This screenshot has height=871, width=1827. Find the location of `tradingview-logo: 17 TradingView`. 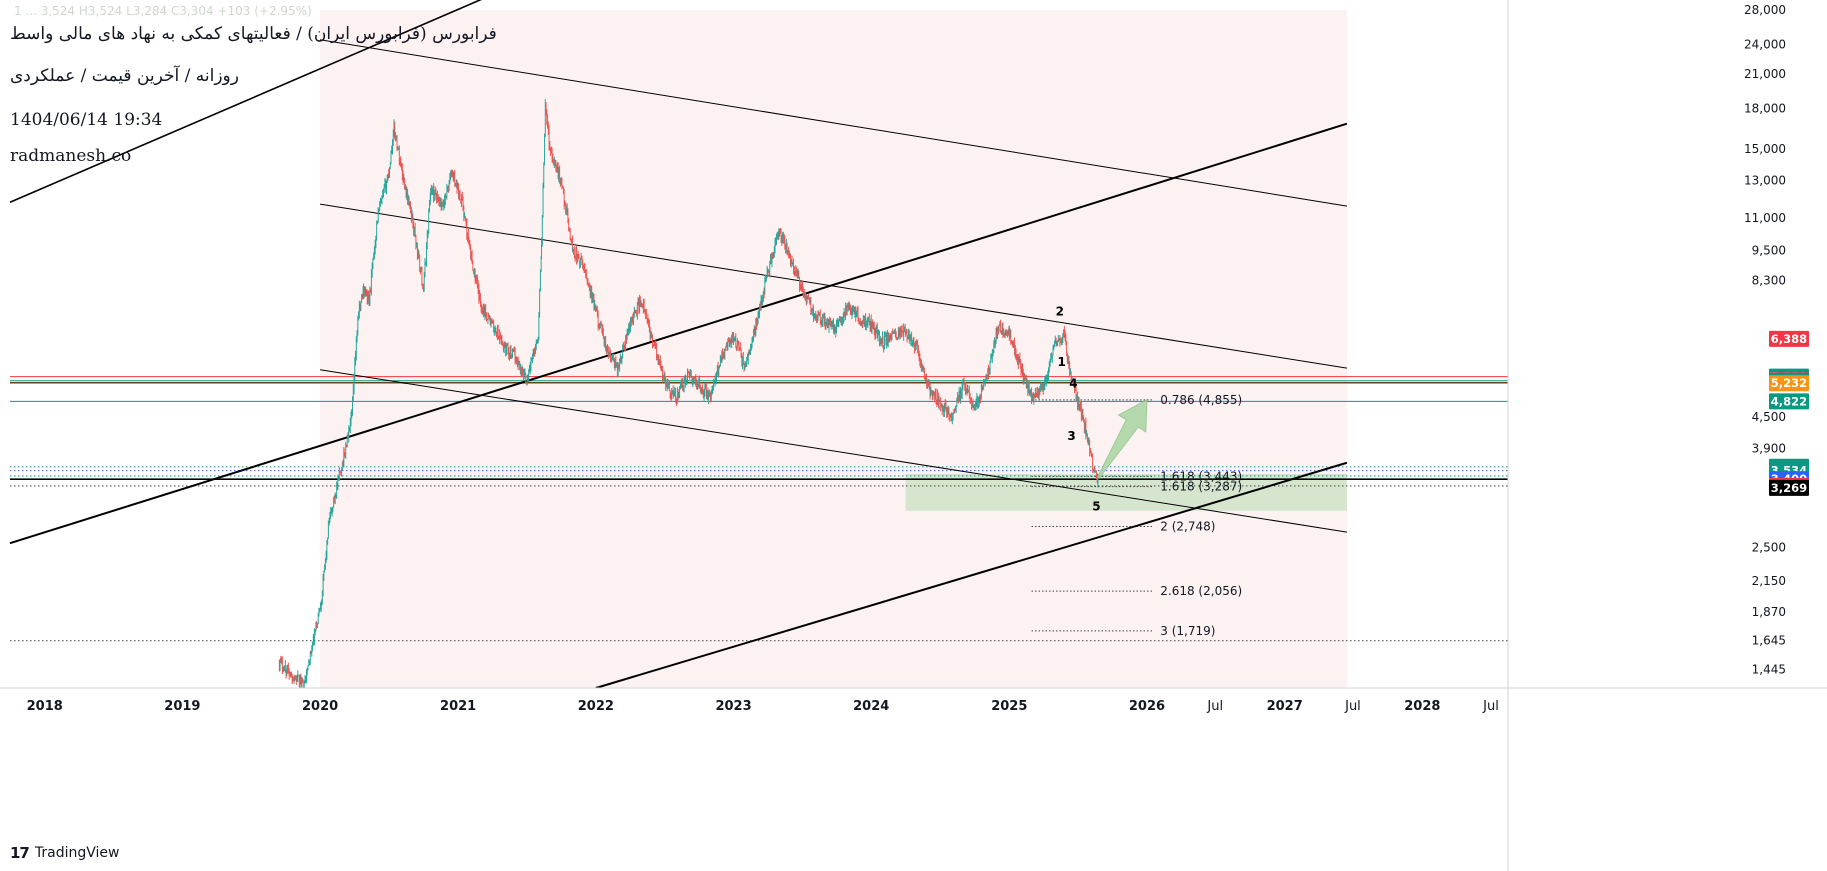

tradingview-logo: 17 TradingView is located at coordinates (64, 853).